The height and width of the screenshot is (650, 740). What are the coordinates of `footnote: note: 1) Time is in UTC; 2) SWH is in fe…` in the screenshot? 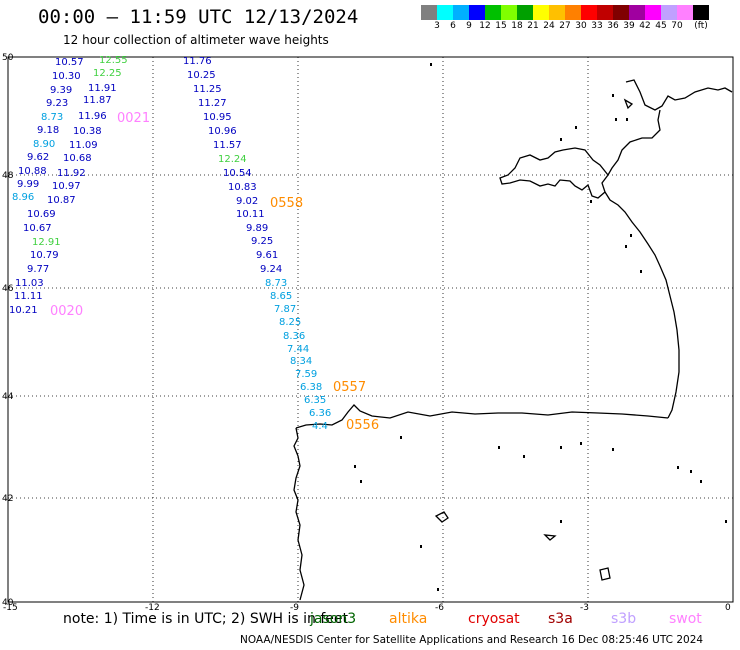 It's located at (206, 619).